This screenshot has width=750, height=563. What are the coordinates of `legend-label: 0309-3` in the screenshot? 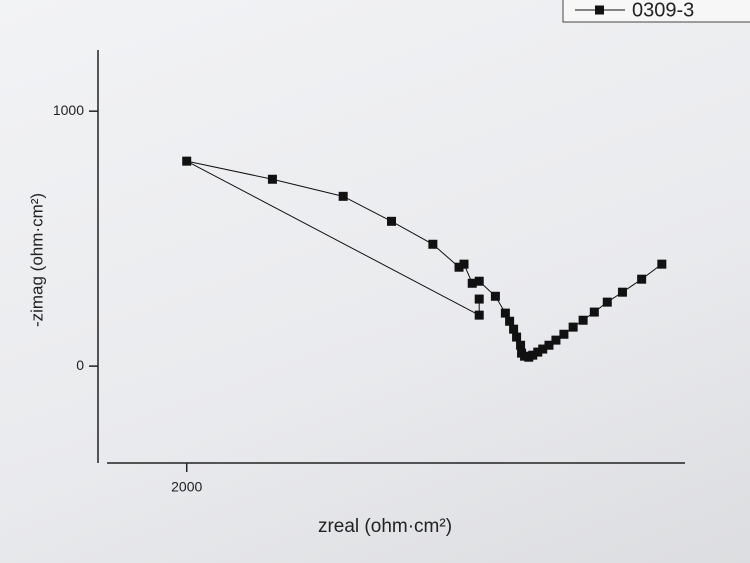 It's located at (663, 10).